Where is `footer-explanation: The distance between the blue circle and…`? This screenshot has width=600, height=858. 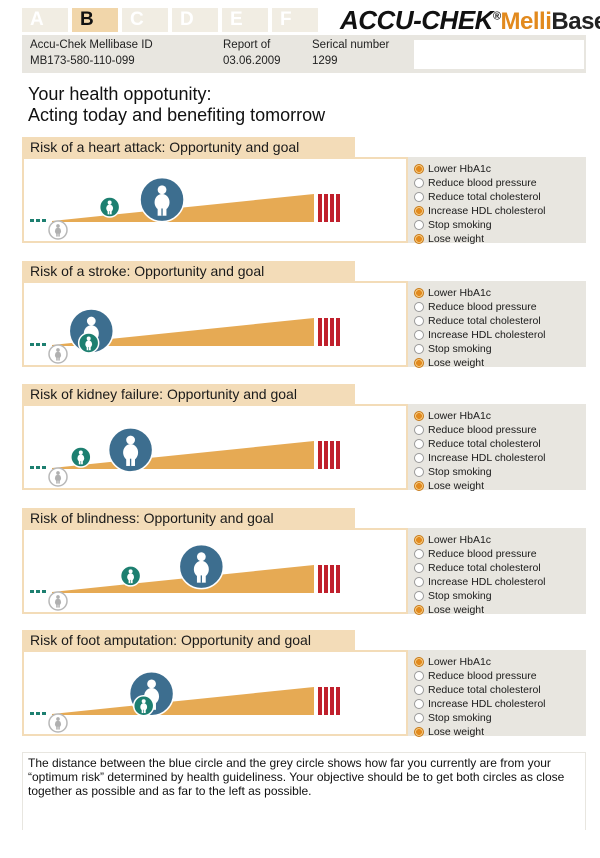
footer-explanation: The distance between the blue circle and… is located at coordinates (296, 777).